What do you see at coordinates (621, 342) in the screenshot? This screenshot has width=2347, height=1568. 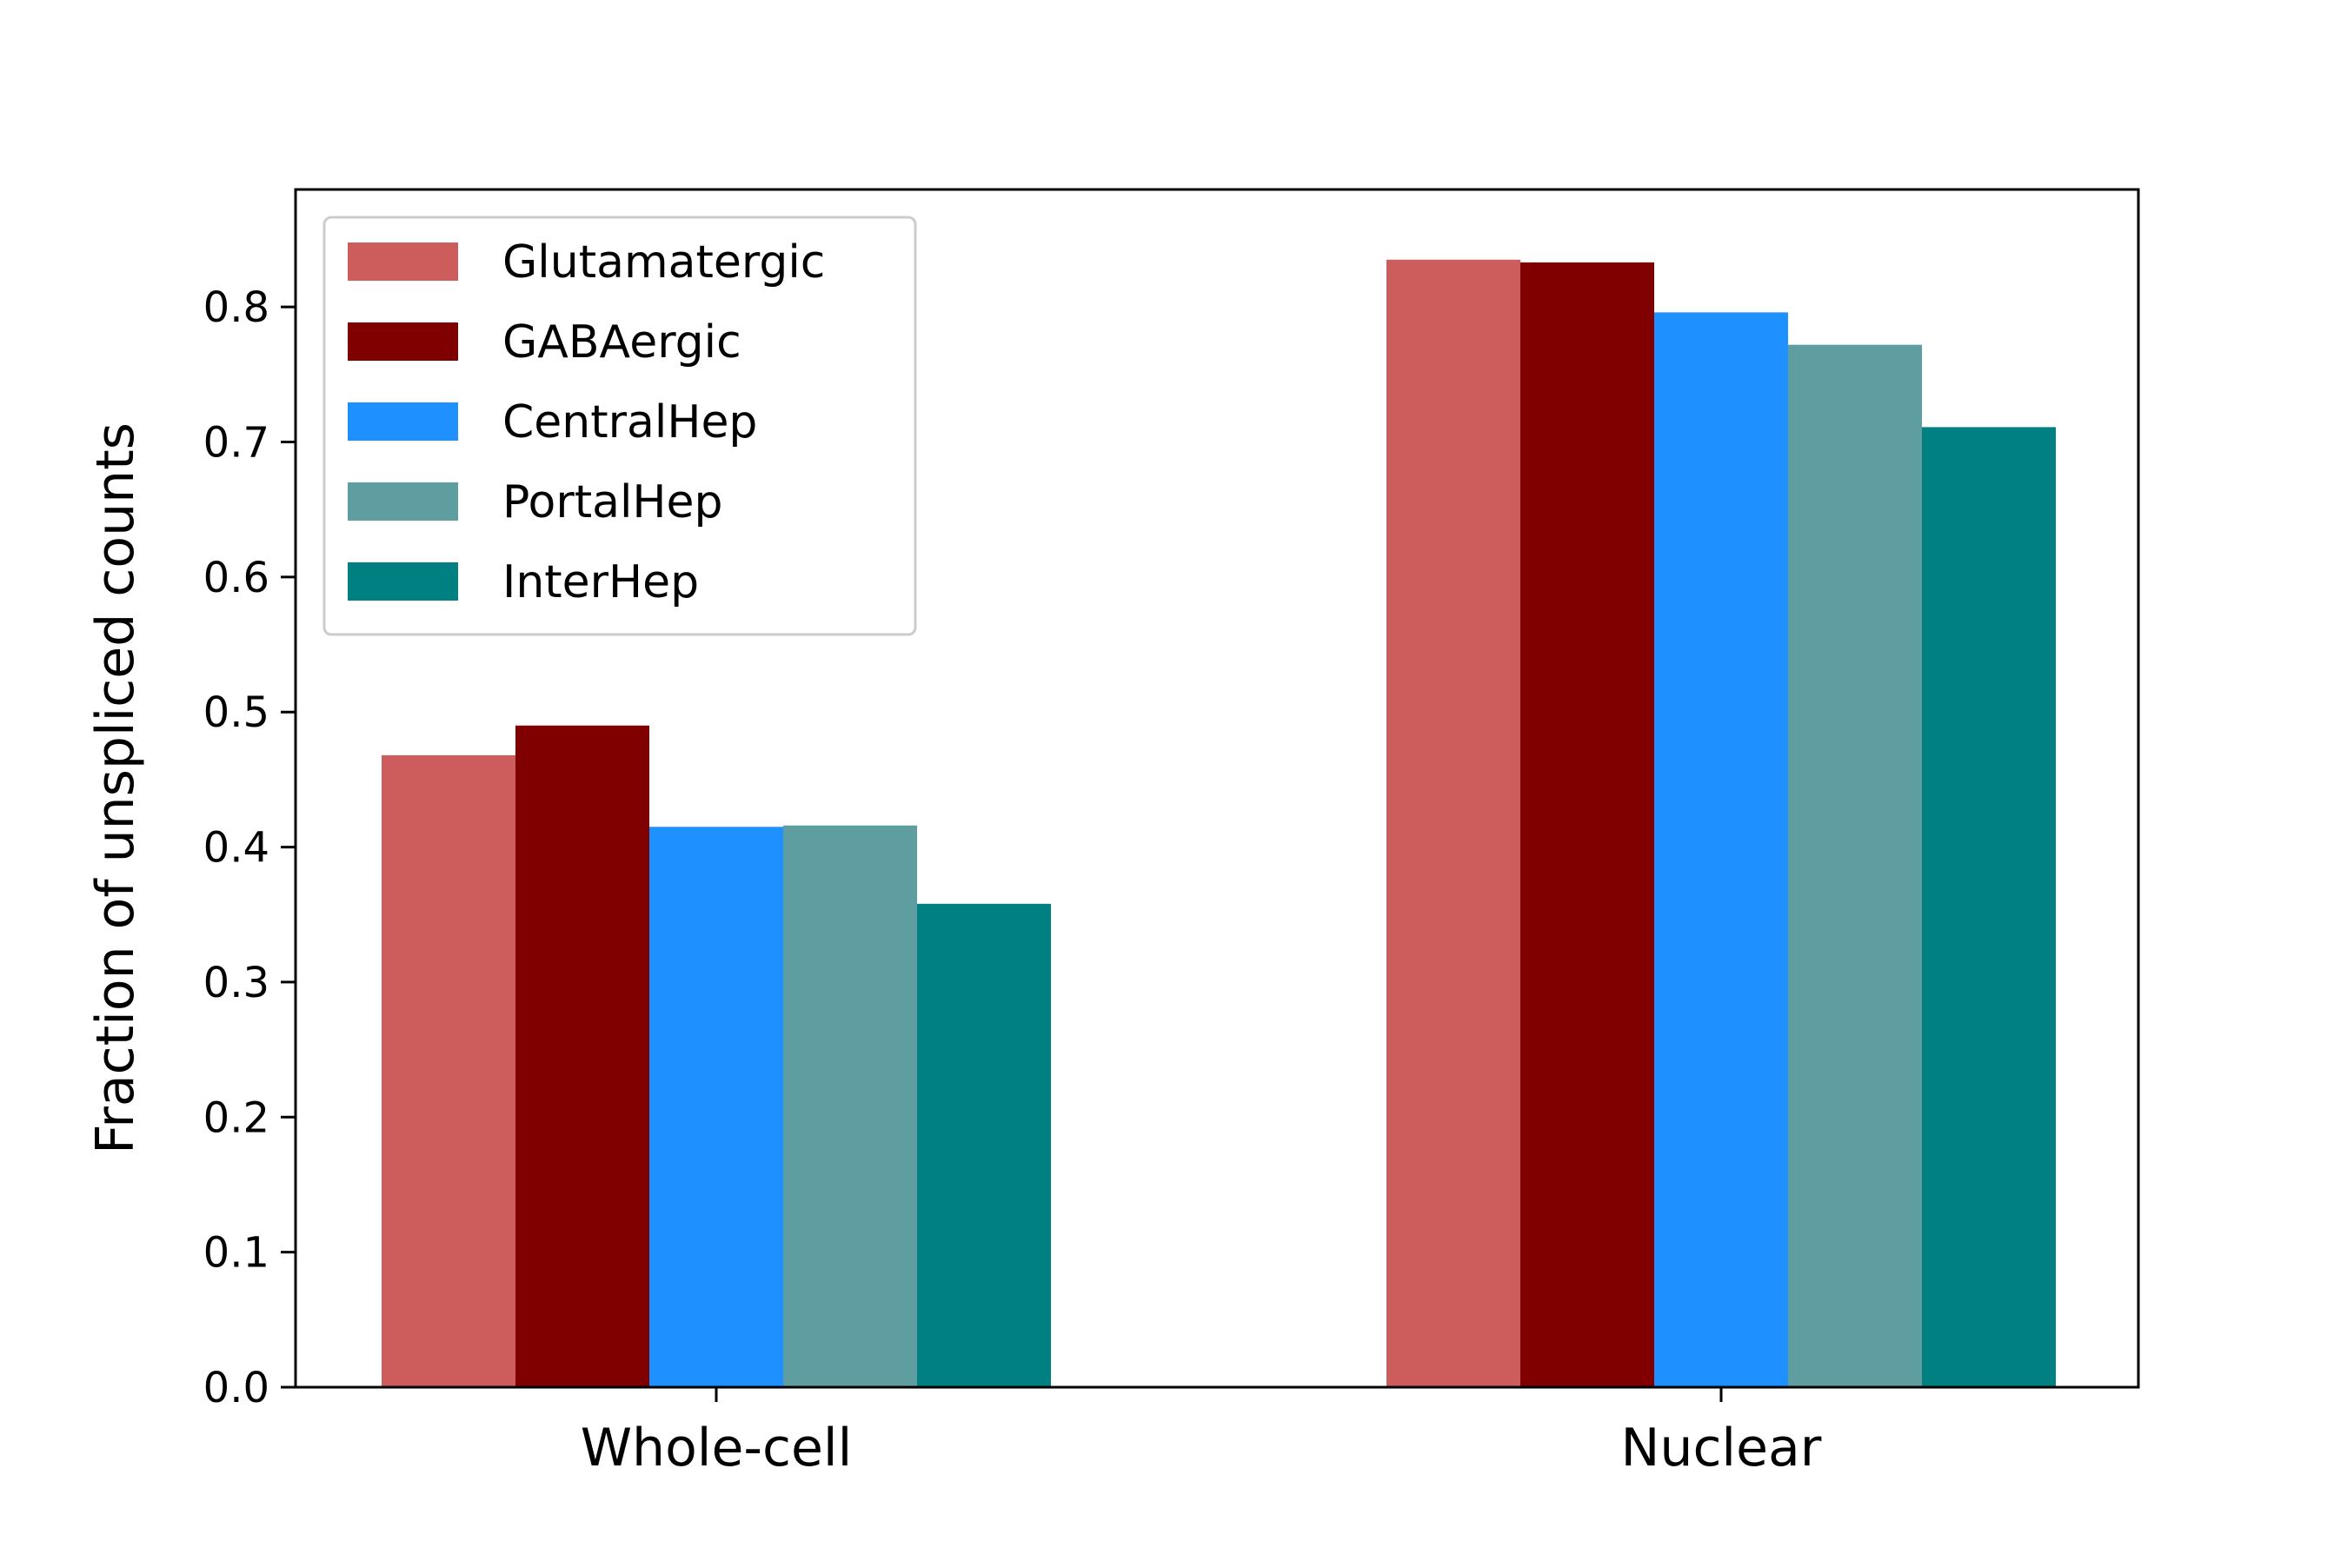 I see `legend-label-gabaergic: GABAergic` at bounding box center [621, 342].